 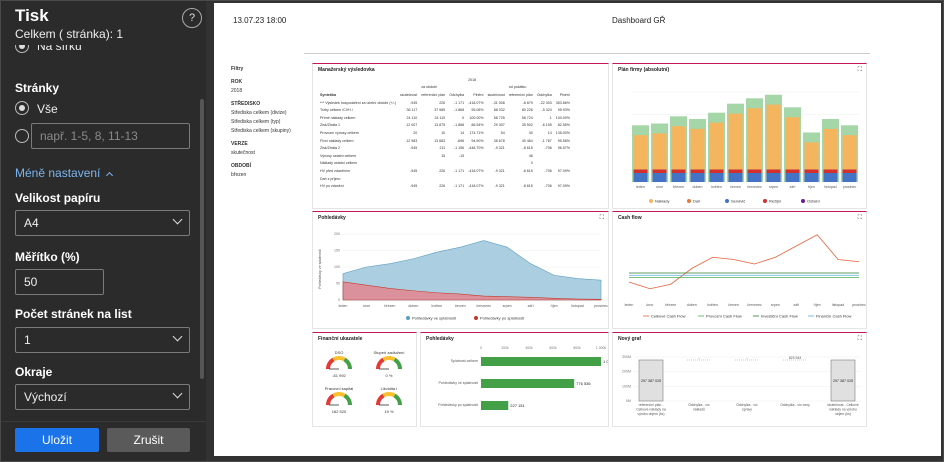 What do you see at coordinates (45, 397) in the screenshot?
I see `margins-value: Výchozí` at bounding box center [45, 397].